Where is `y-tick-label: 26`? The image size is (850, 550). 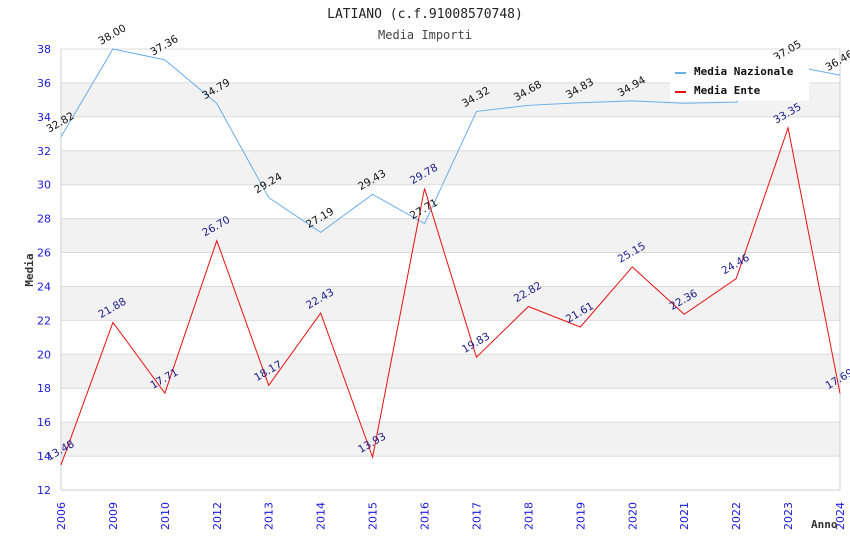 y-tick-label: 26 is located at coordinates (44, 253).